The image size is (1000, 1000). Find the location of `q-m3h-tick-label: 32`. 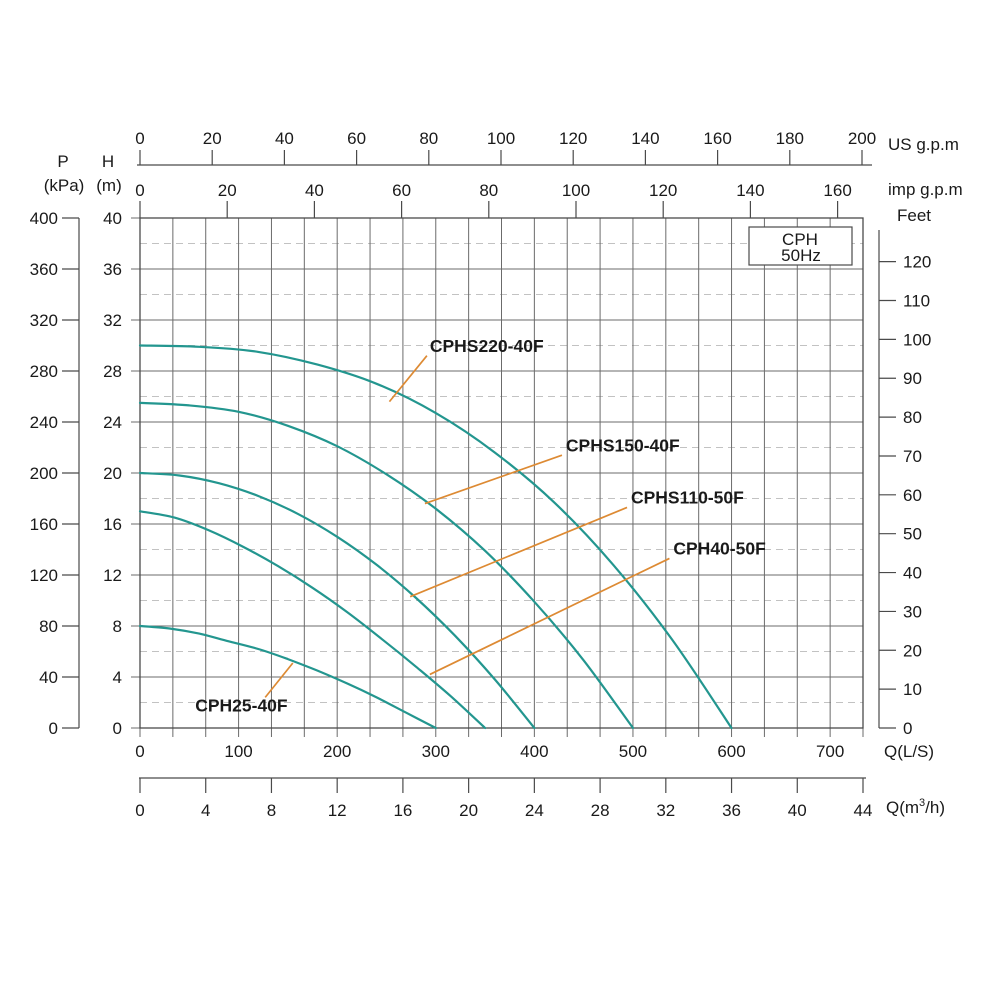

q-m3h-tick-label: 32 is located at coordinates (665, 810).